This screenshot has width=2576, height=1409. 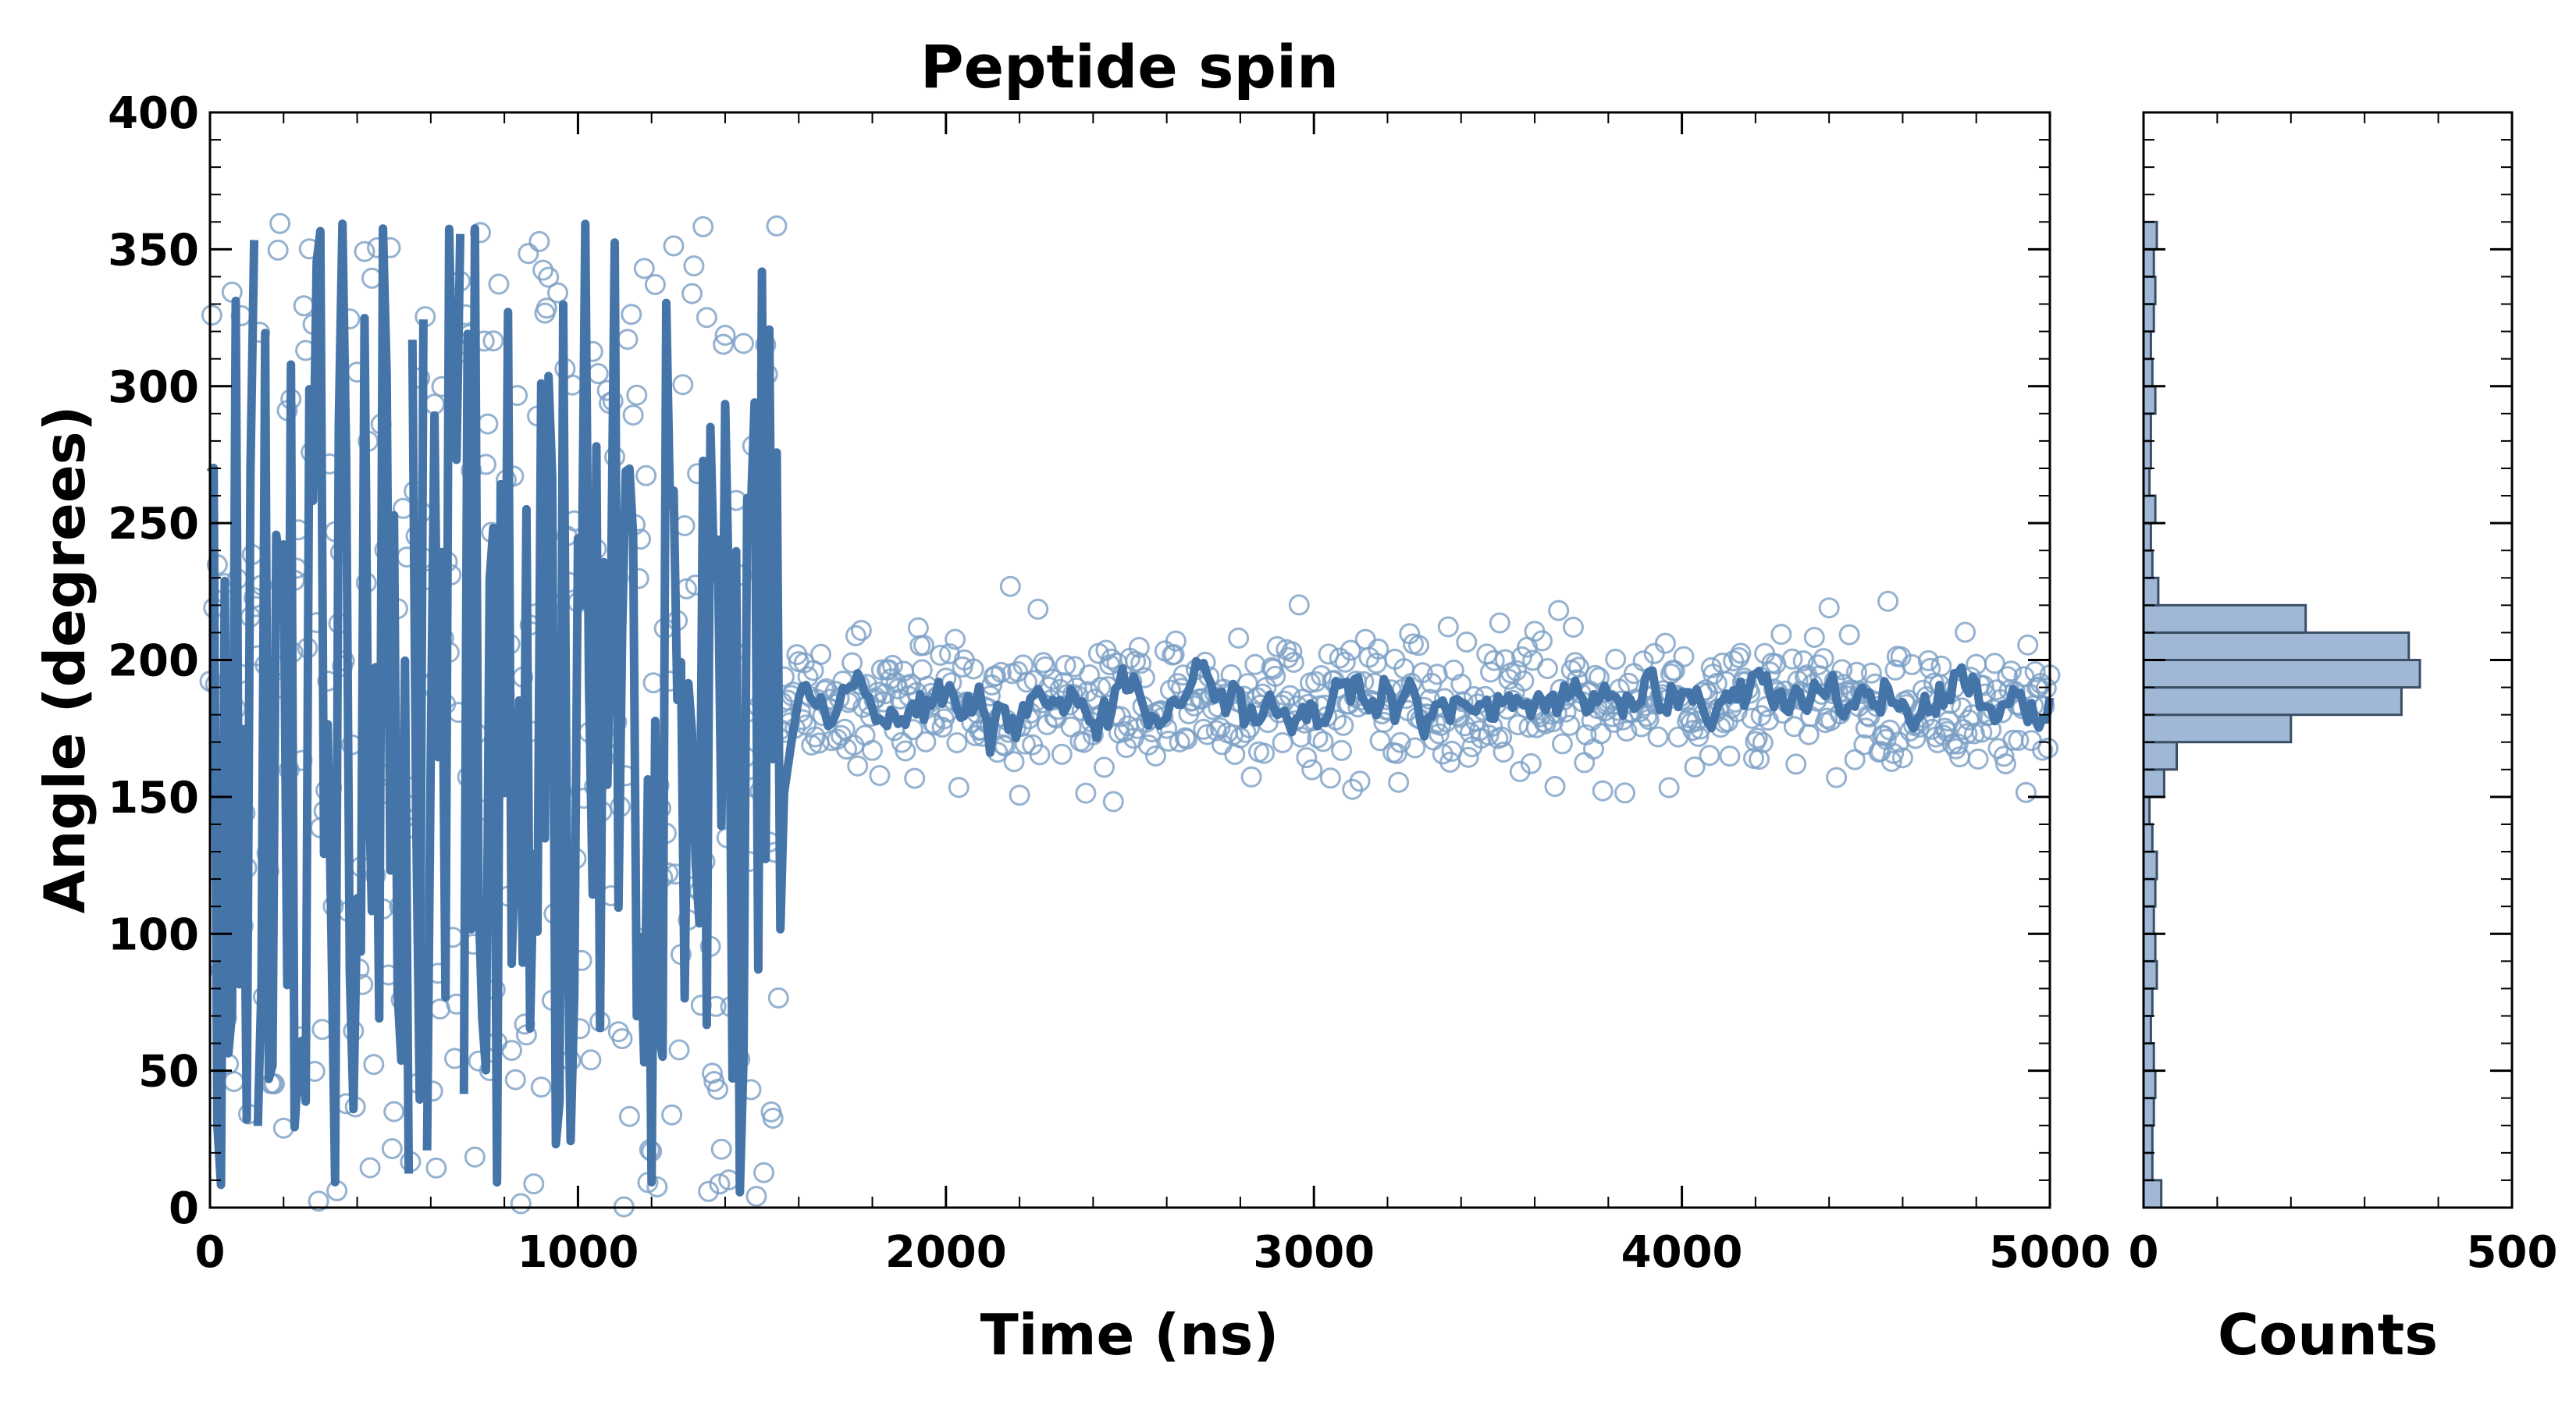 What do you see at coordinates (153, 524) in the screenshot?
I see `y-tick-label: 250` at bounding box center [153, 524].